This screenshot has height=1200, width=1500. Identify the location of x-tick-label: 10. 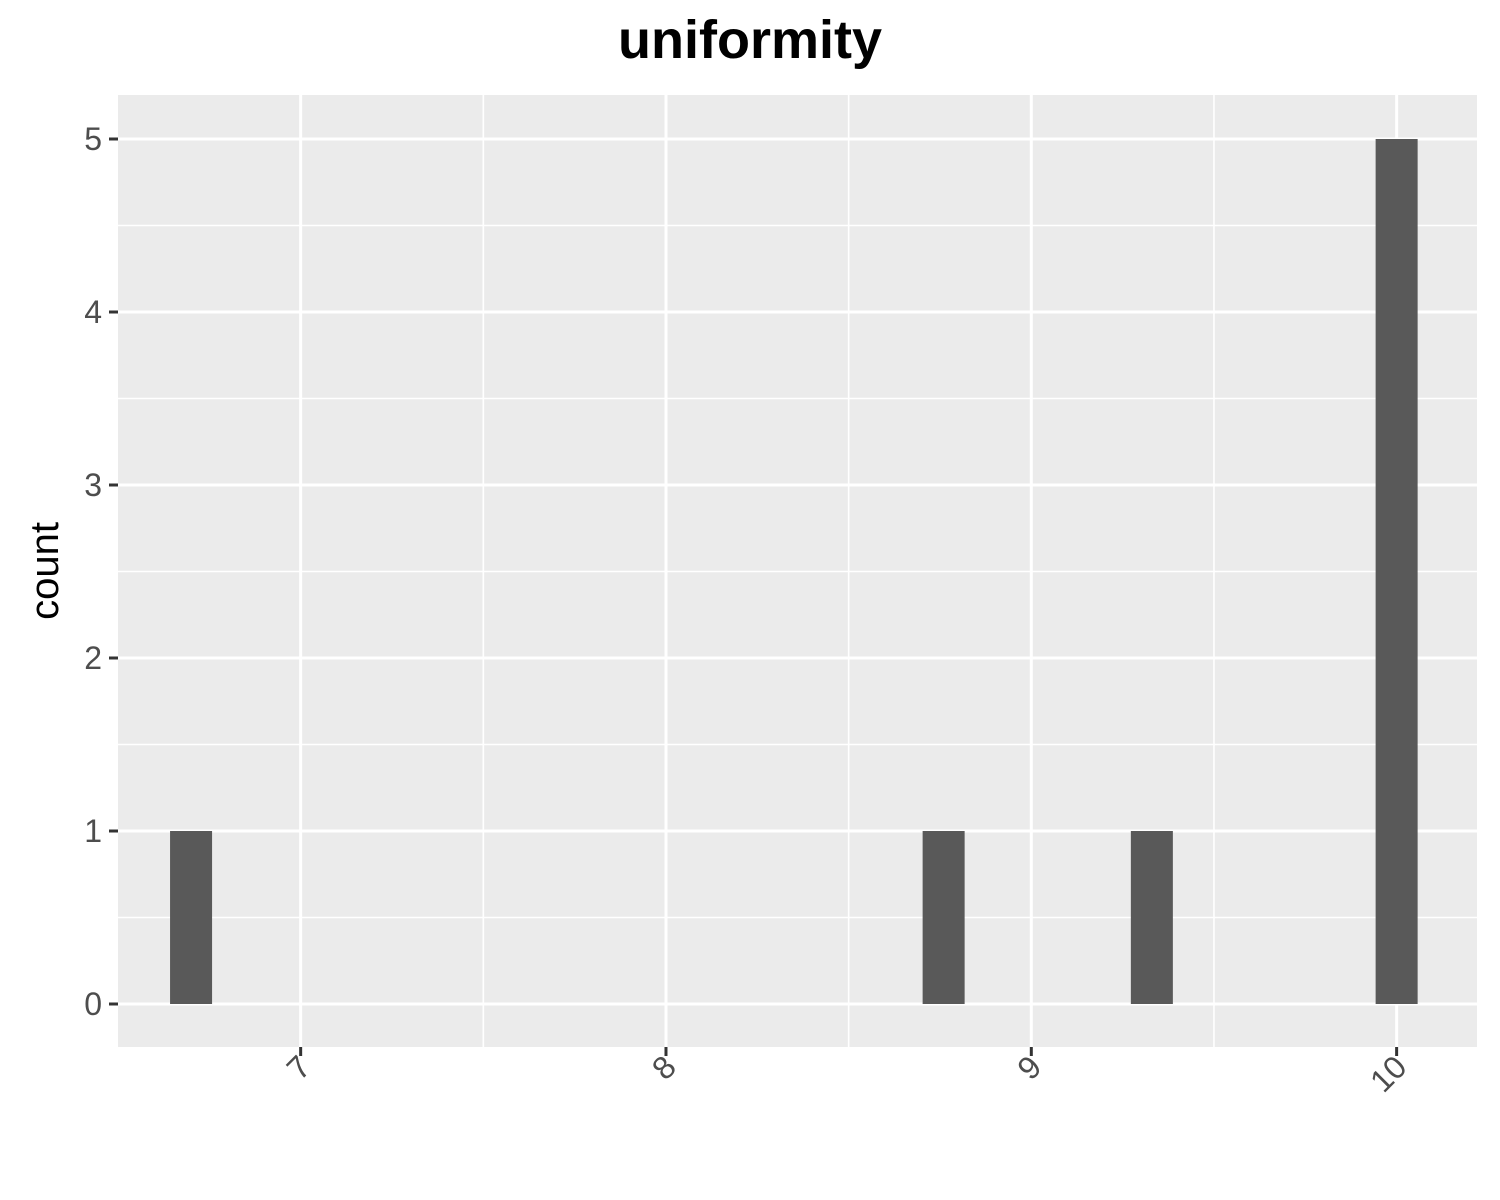
(1388, 1073).